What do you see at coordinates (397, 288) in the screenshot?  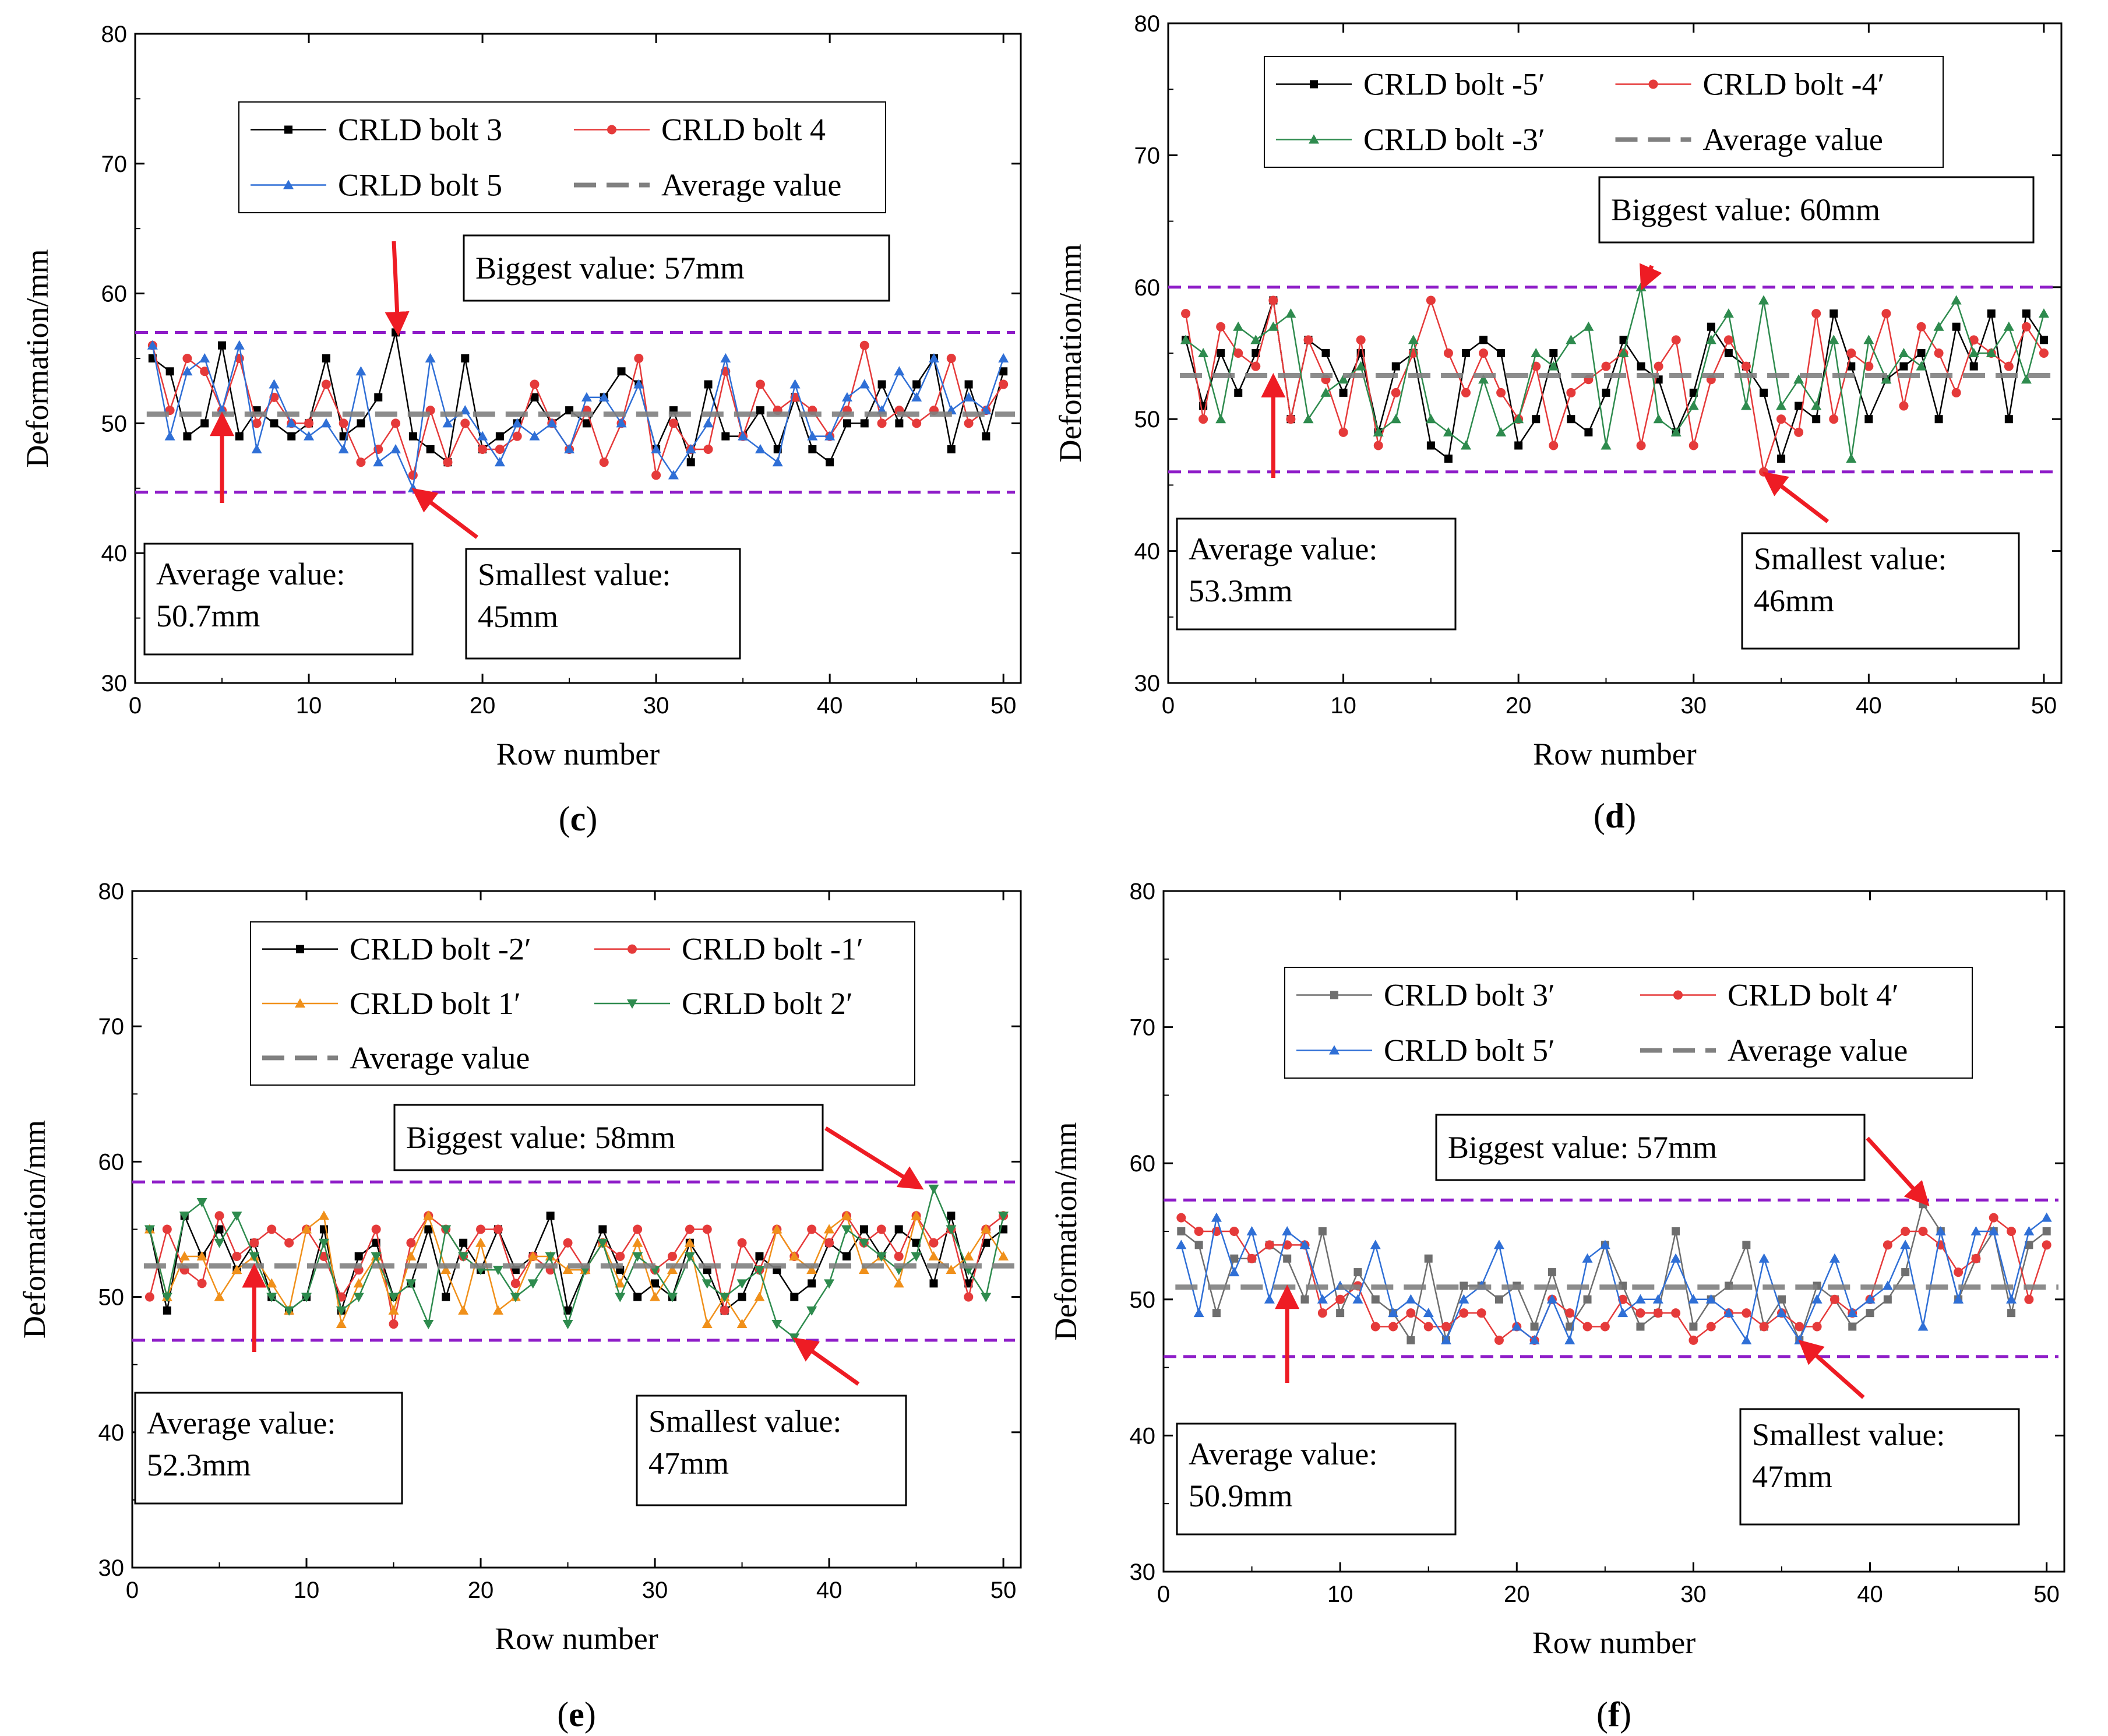 I see `biggest-value-arrow` at bounding box center [397, 288].